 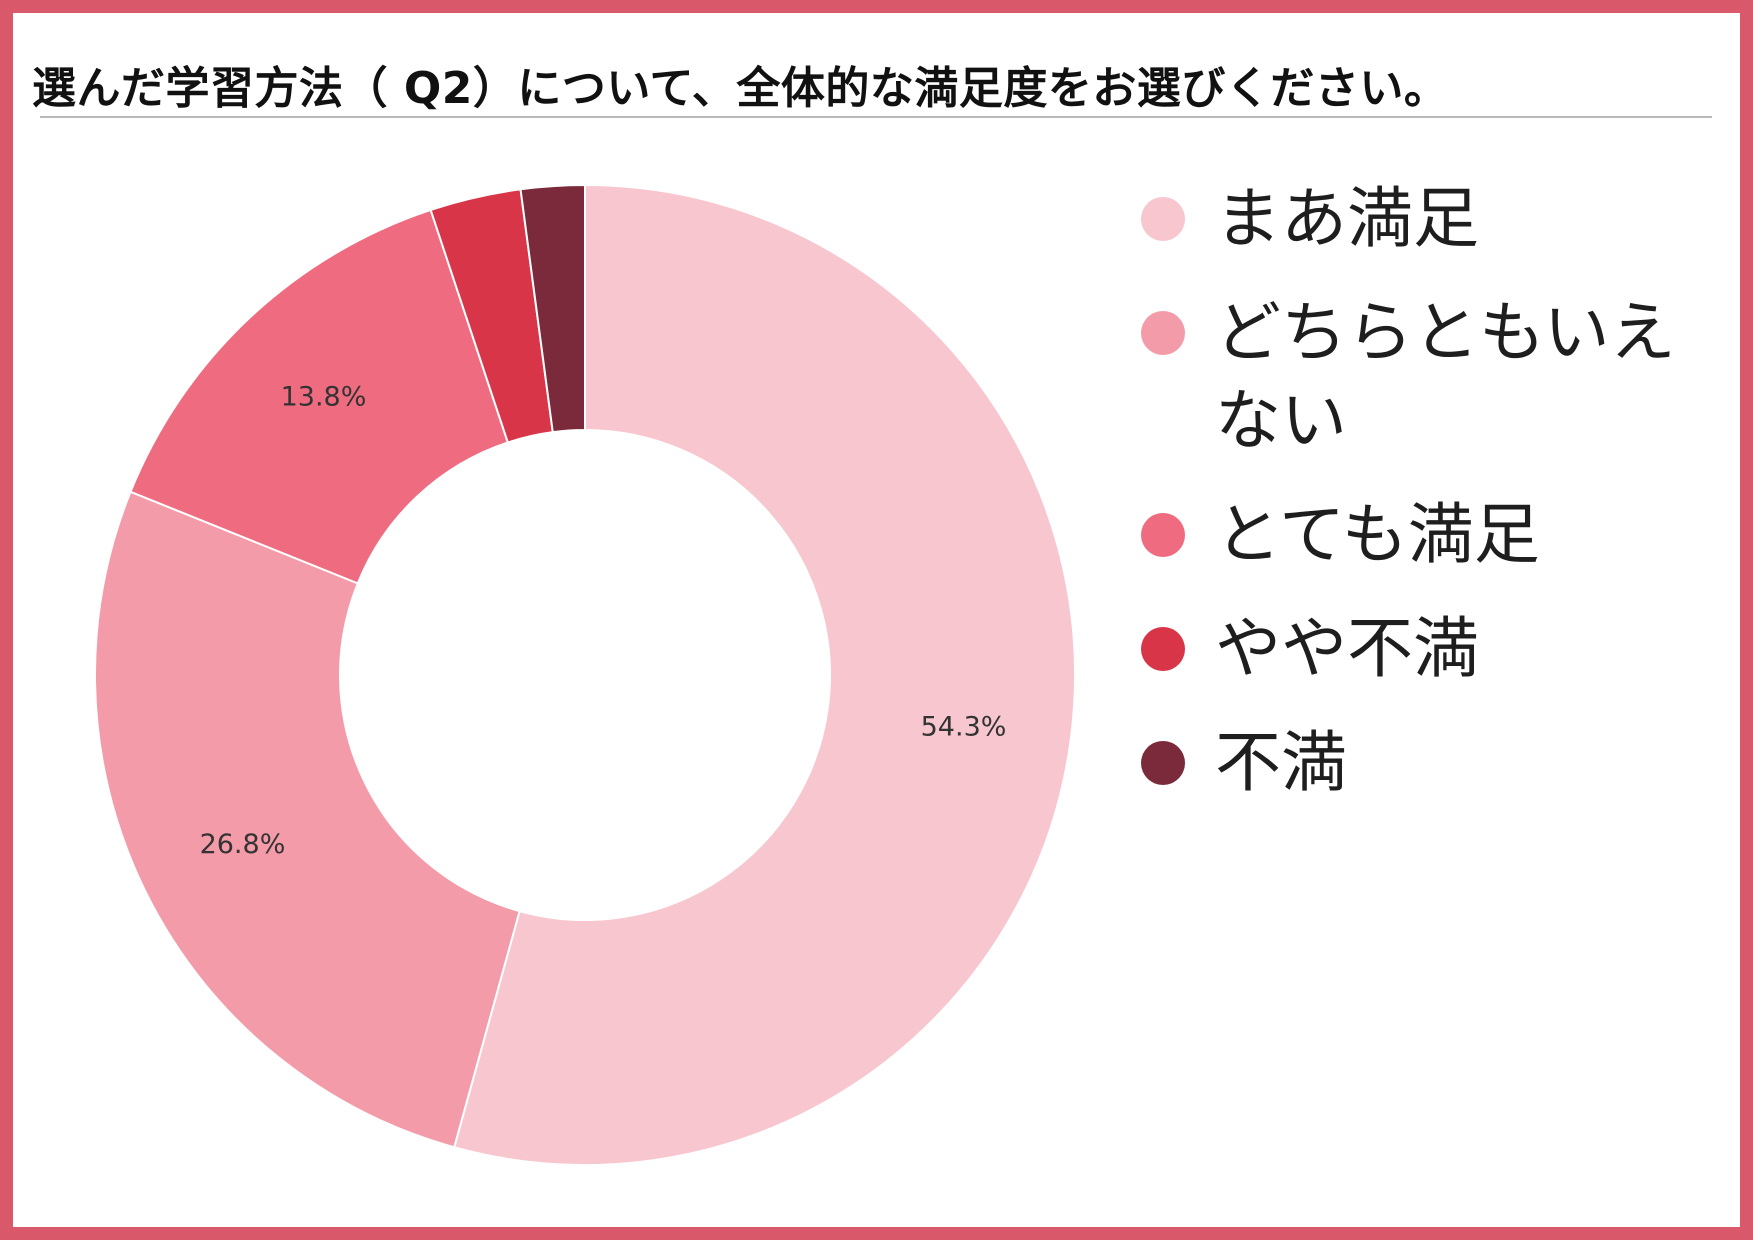 I want to click on legend-item-4: 不満, so click(x=1415, y=763).